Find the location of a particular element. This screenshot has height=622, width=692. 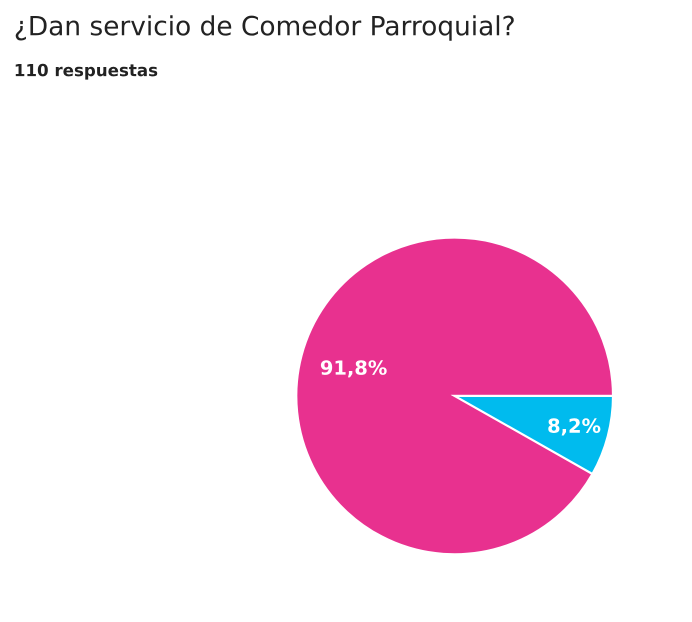

data-label: 91,8% is located at coordinates (353, 369).